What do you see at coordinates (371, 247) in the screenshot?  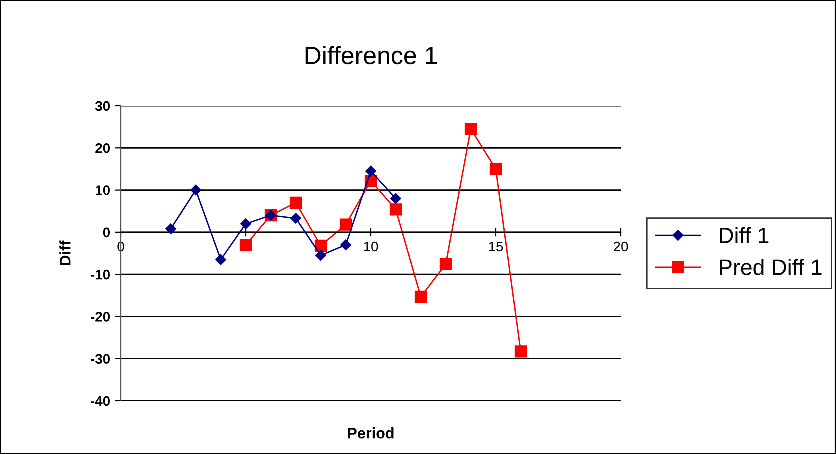 I see `x-tick-label: 10` at bounding box center [371, 247].